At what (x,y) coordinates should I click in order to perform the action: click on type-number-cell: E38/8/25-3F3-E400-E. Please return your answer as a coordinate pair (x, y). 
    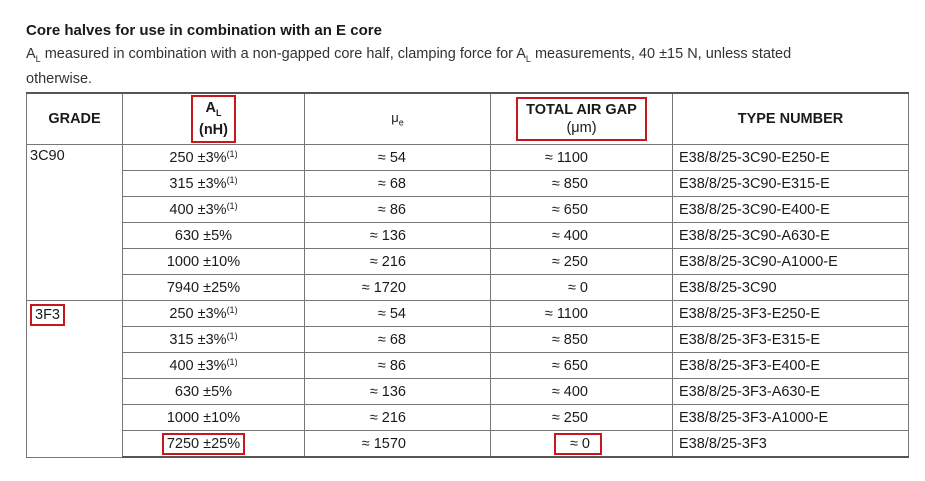
    Looking at the image, I should click on (790, 365).